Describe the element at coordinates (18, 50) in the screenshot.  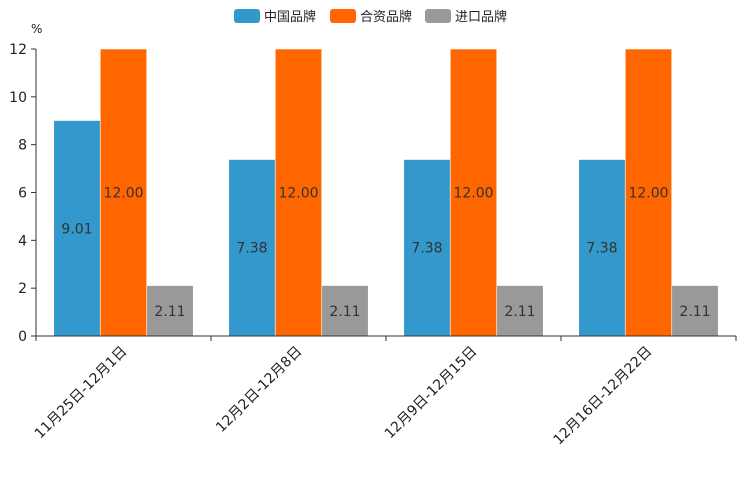
I see `y-tick-label: 12` at that location.